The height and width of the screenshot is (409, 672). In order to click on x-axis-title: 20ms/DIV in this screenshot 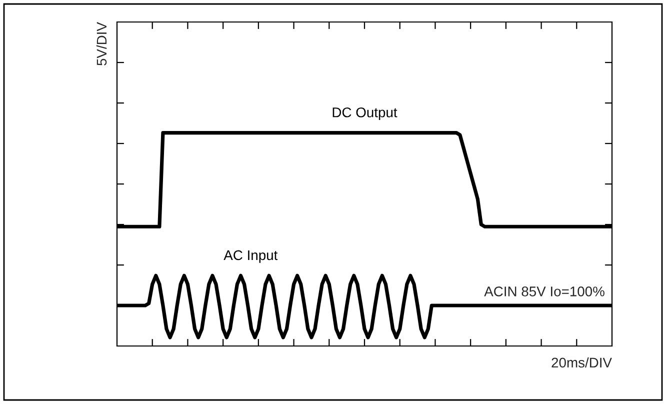, I will do `click(582, 362)`.